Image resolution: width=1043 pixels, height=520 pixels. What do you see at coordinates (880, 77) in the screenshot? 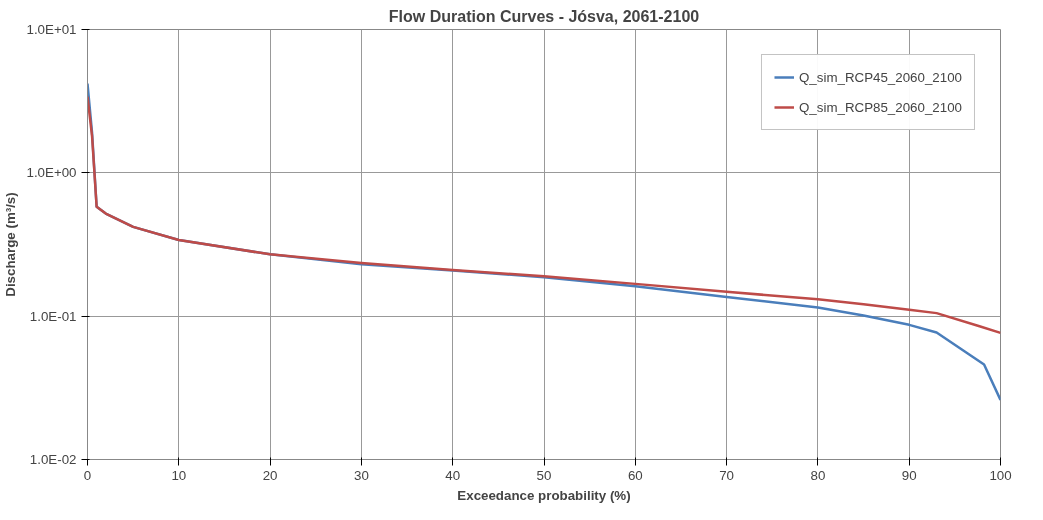
I see `legend-label: Q_sim_RCP45_2060_2100` at bounding box center [880, 77].